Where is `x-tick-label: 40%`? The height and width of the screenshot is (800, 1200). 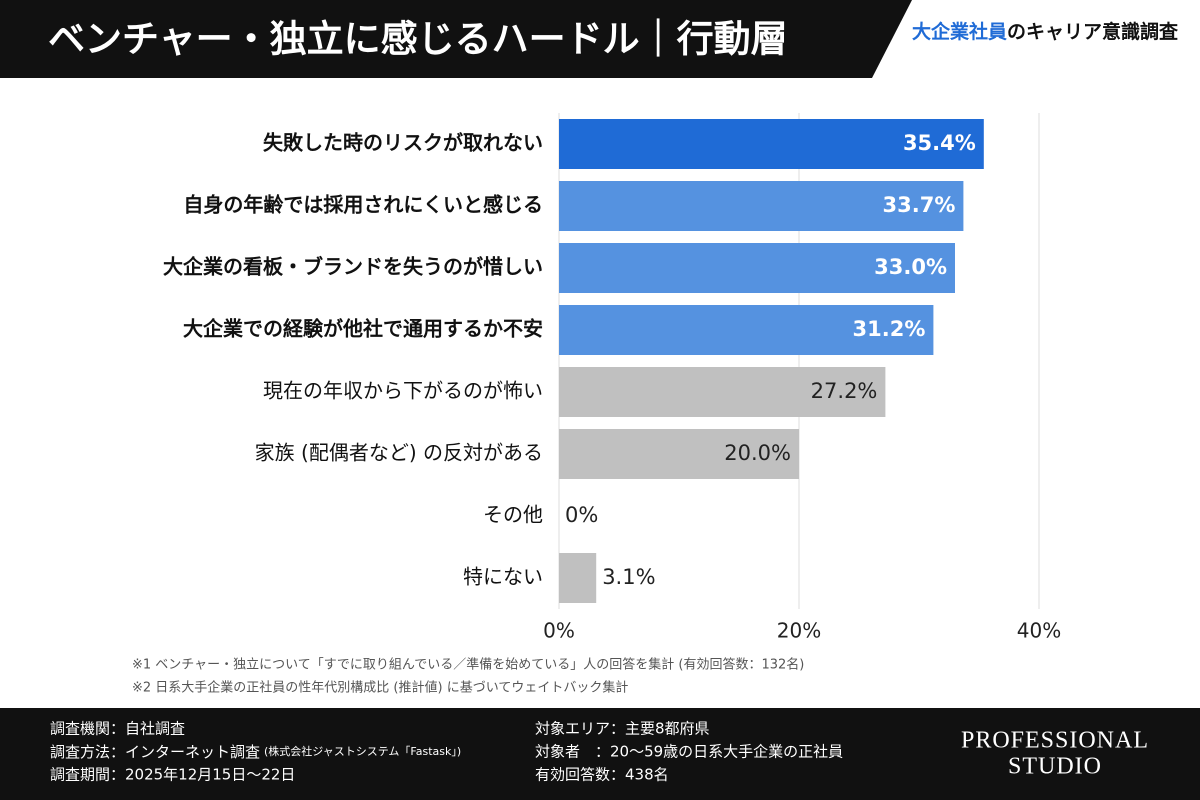 x-tick-label: 40% is located at coordinates (1039, 631).